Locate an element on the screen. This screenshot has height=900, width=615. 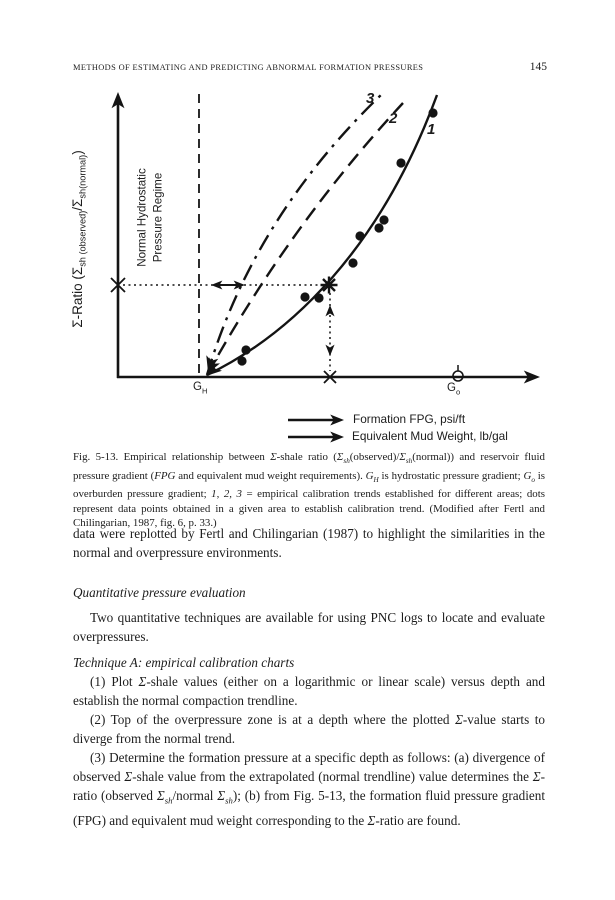
fpg-down-arrowhead is located at coordinates (330, 350).